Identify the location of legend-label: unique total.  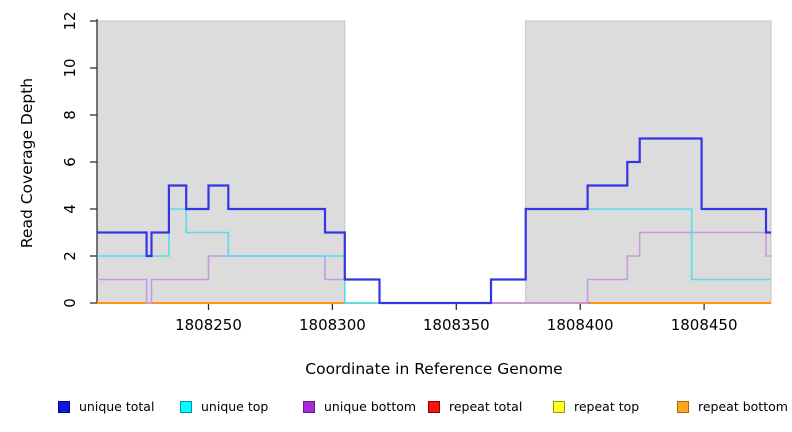
(117, 406).